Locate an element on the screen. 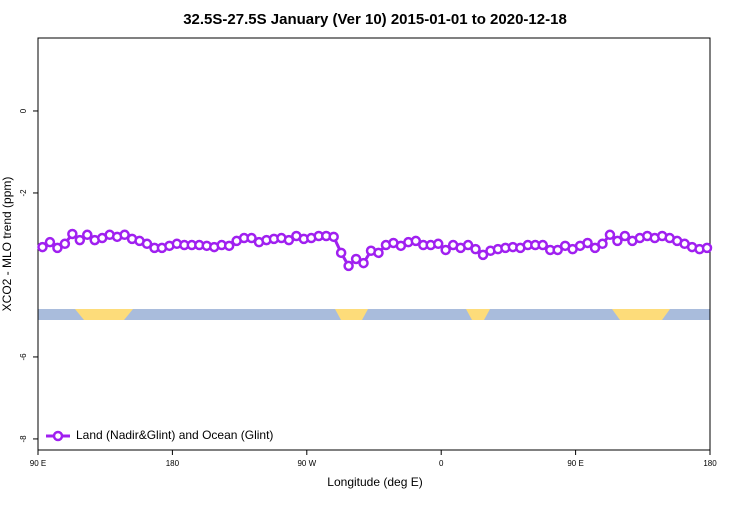  x-tick-label: 0 is located at coordinates (441, 463).